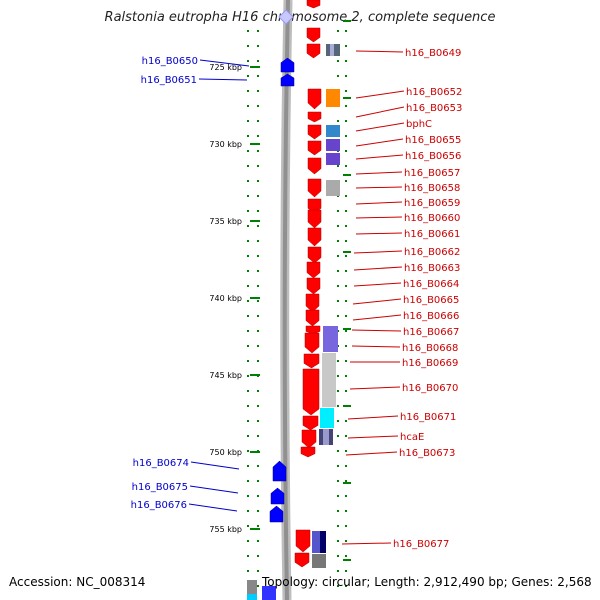 Image resolution: width=600 pixels, height=600 pixels. Describe the element at coordinates (431, 284) in the screenshot. I see `gene-label: h16_B0664` at that location.